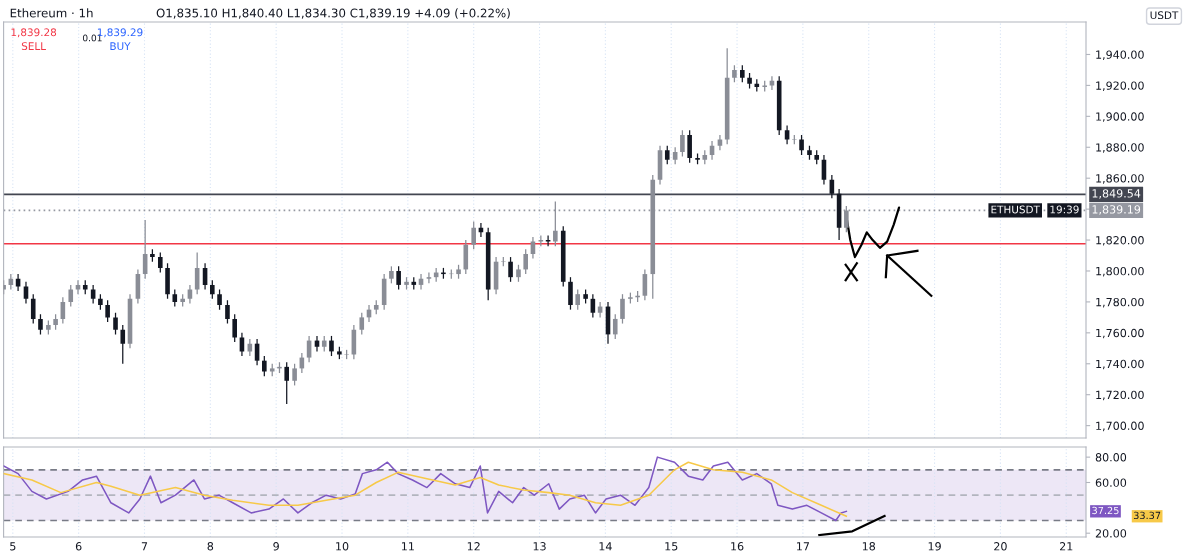  What do you see at coordinates (1120, 86) in the screenshot?
I see `y-tick-label: 1,920.00` at bounding box center [1120, 86].